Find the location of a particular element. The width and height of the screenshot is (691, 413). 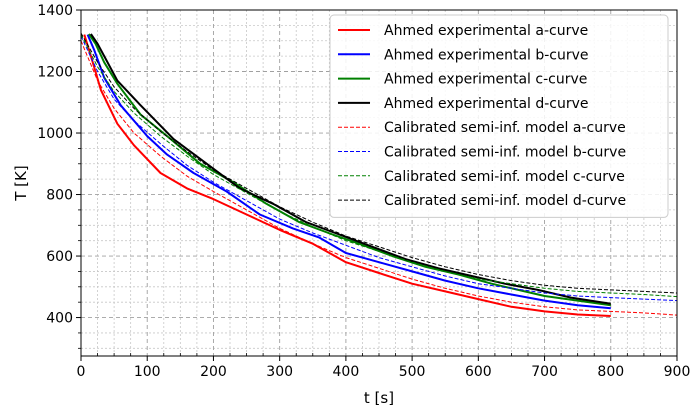

y-tick-label: 800 is located at coordinates (59, 196).